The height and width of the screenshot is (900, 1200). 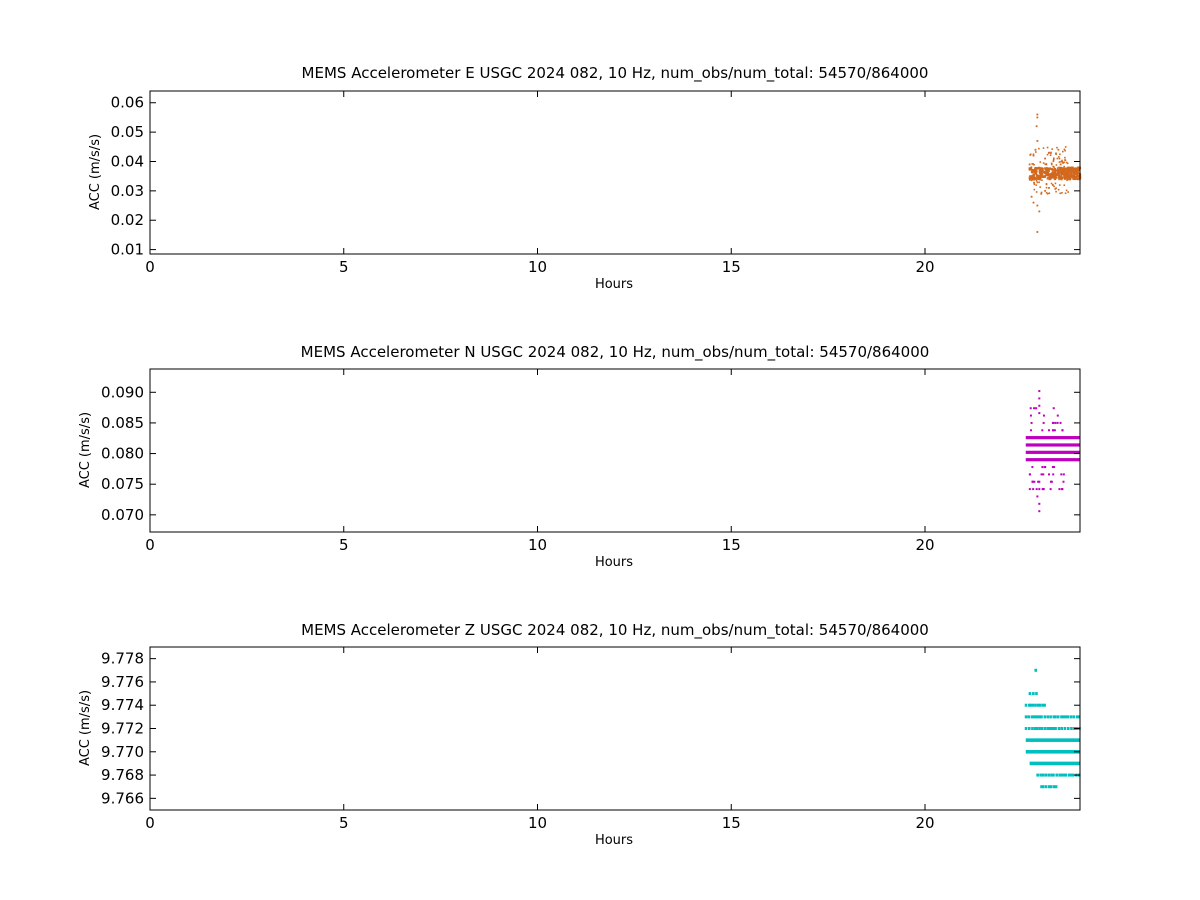 I want to click on y-tick-label: 0.03, so click(x=127, y=191).